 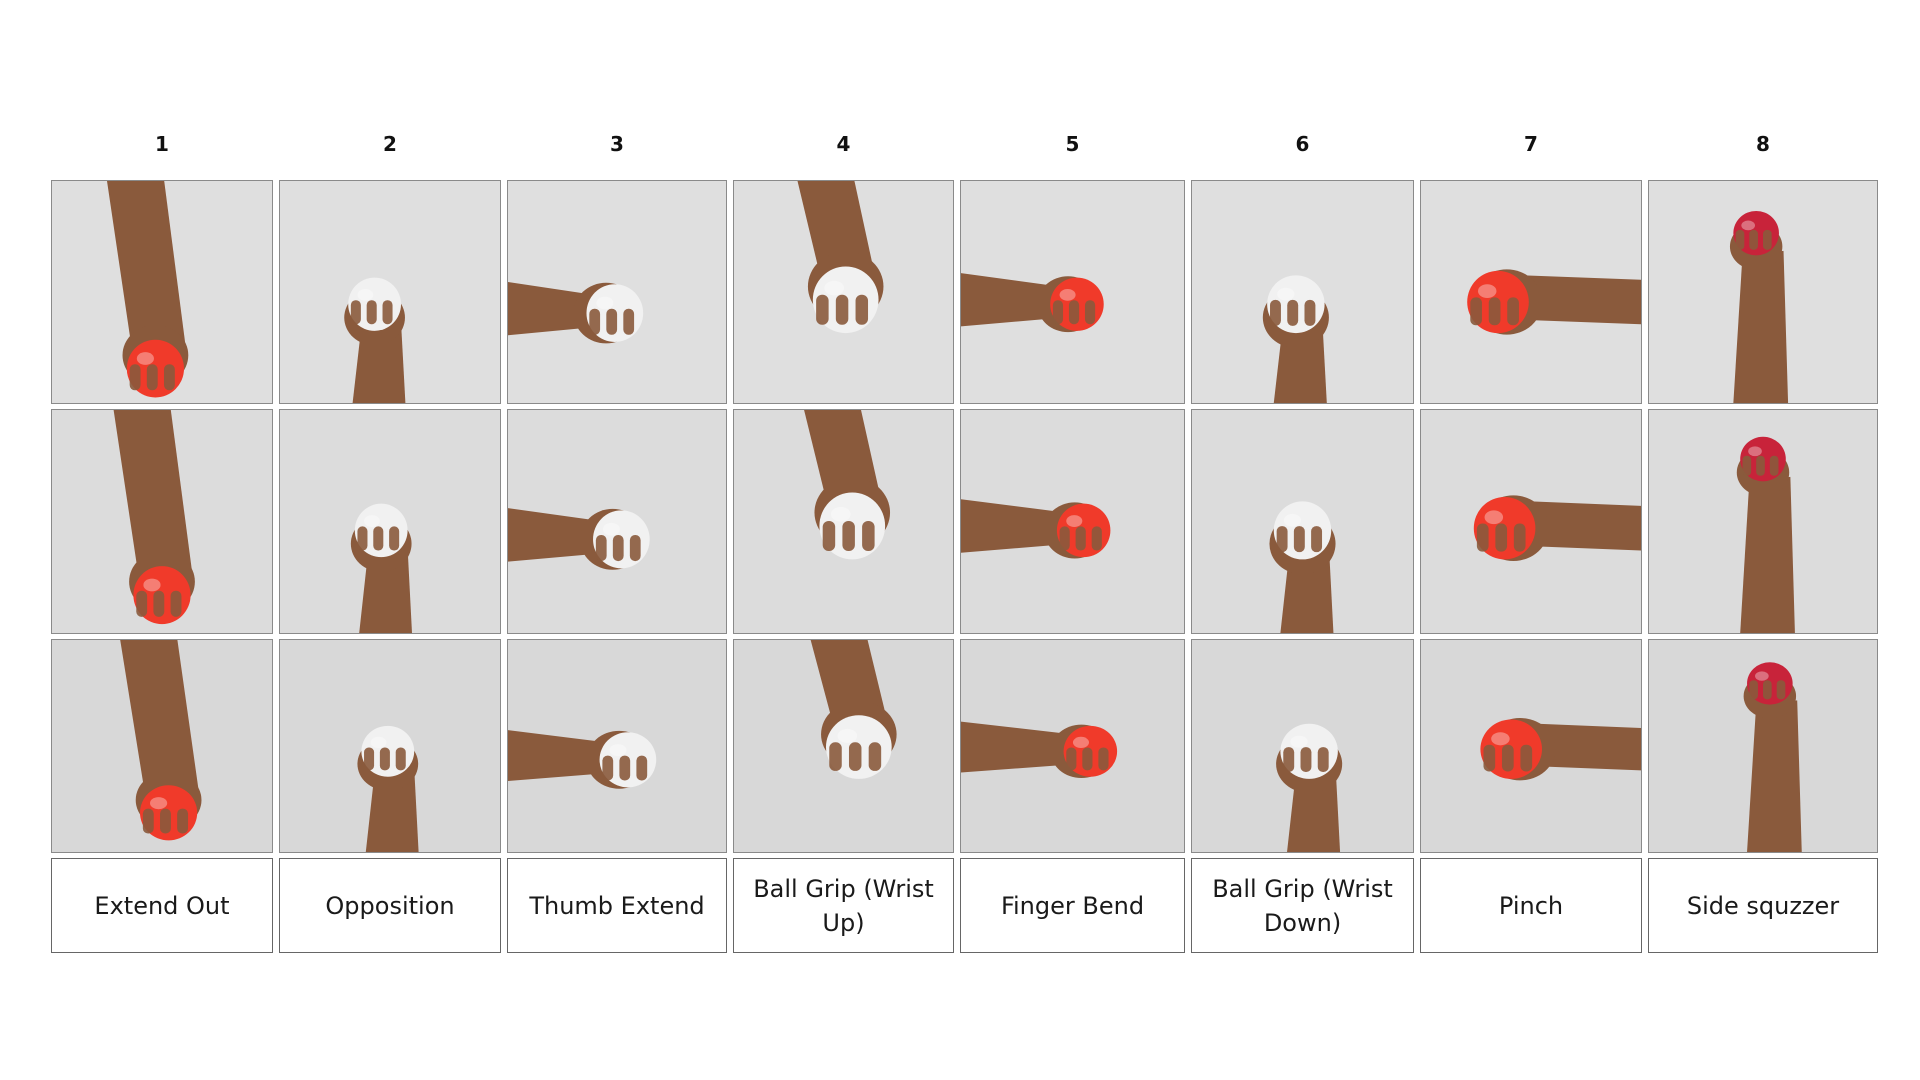 I want to click on exercise-label: Thumb Extend, so click(x=617, y=905).